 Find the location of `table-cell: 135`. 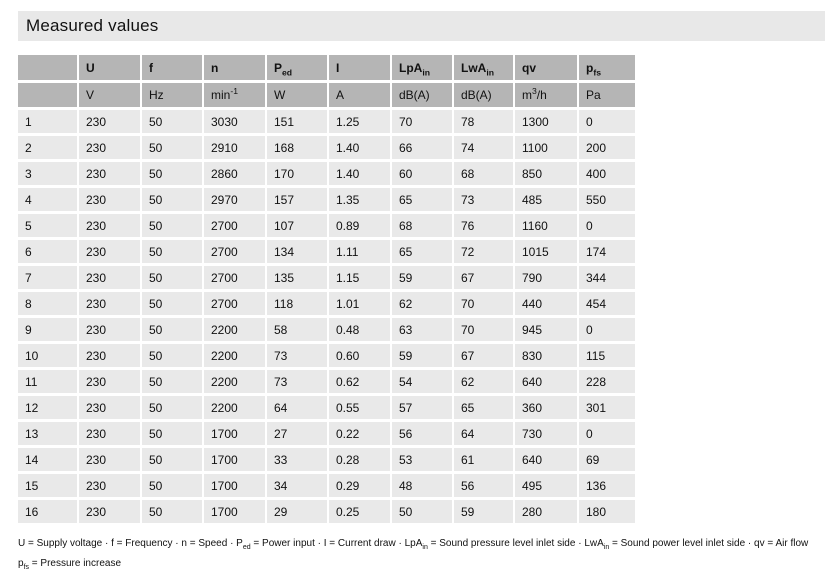

table-cell: 135 is located at coordinates (297, 277).